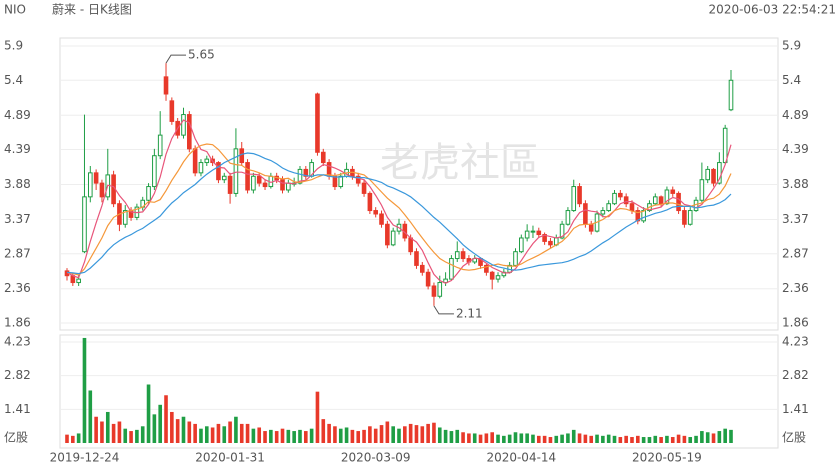  What do you see at coordinates (17, 115) in the screenshot?
I see `y-tick-label: 4.89` at bounding box center [17, 115].